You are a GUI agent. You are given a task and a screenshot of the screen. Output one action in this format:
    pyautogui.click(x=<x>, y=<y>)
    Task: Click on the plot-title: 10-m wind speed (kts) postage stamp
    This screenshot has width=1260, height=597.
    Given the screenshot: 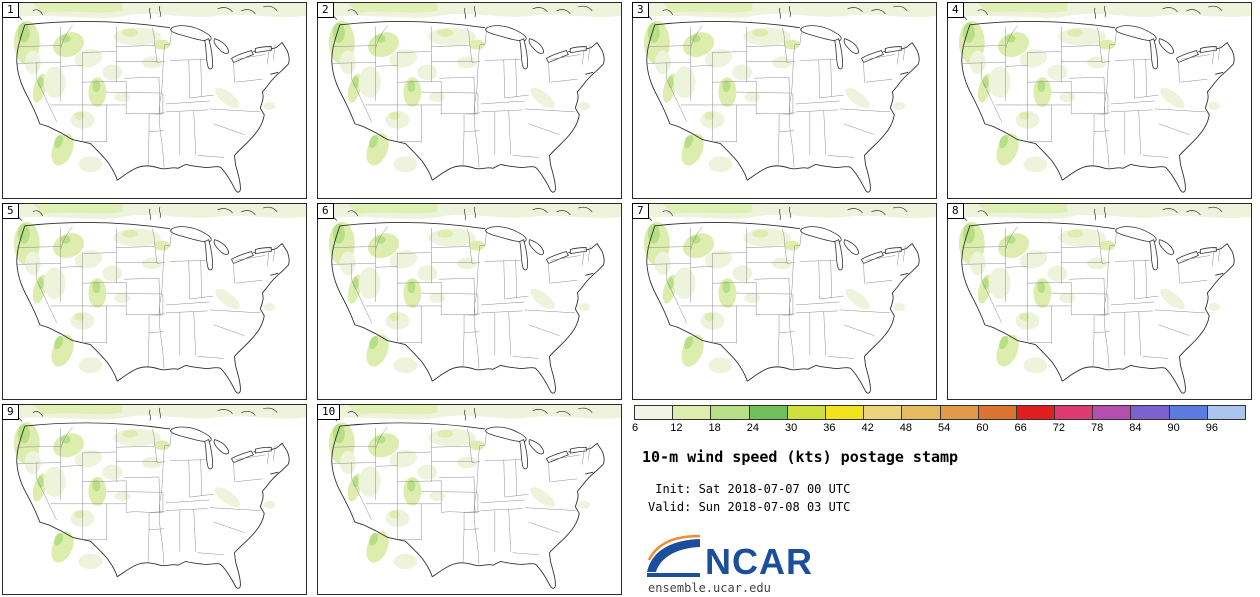 What is the action you would take?
    pyautogui.click(x=800, y=457)
    